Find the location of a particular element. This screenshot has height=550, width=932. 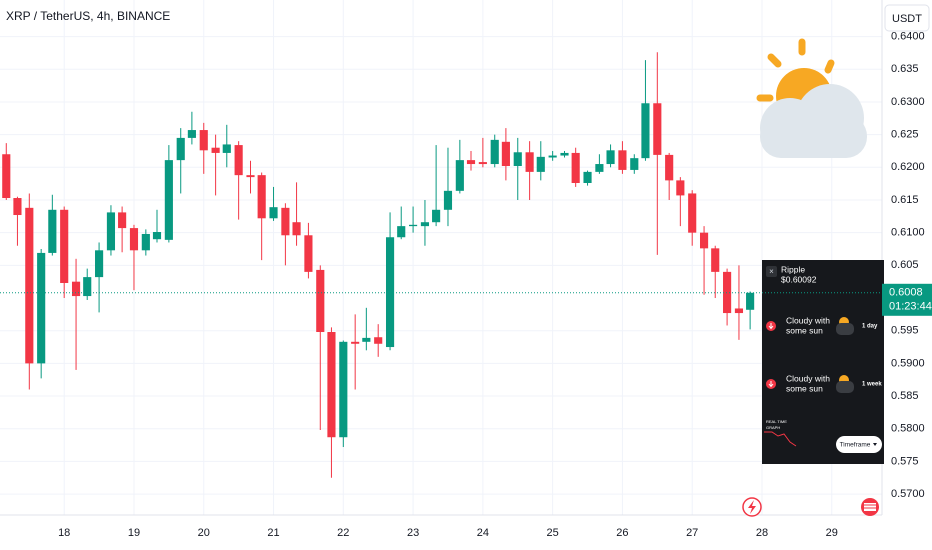

x-tick-label: 27 is located at coordinates (692, 533).